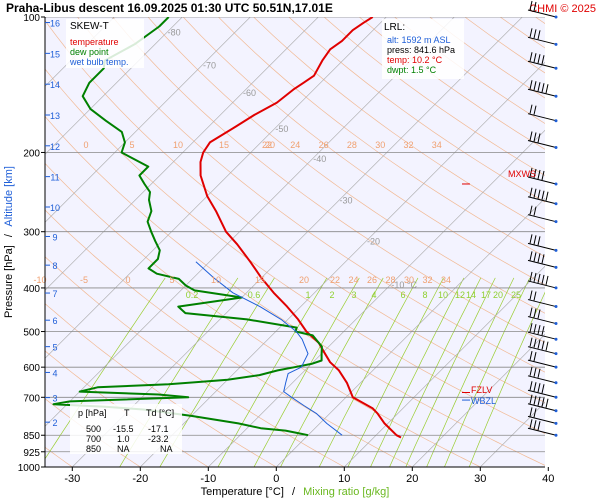  Describe the element at coordinates (72, 479) in the screenshot. I see `temperature-tick-label: -30` at that location.